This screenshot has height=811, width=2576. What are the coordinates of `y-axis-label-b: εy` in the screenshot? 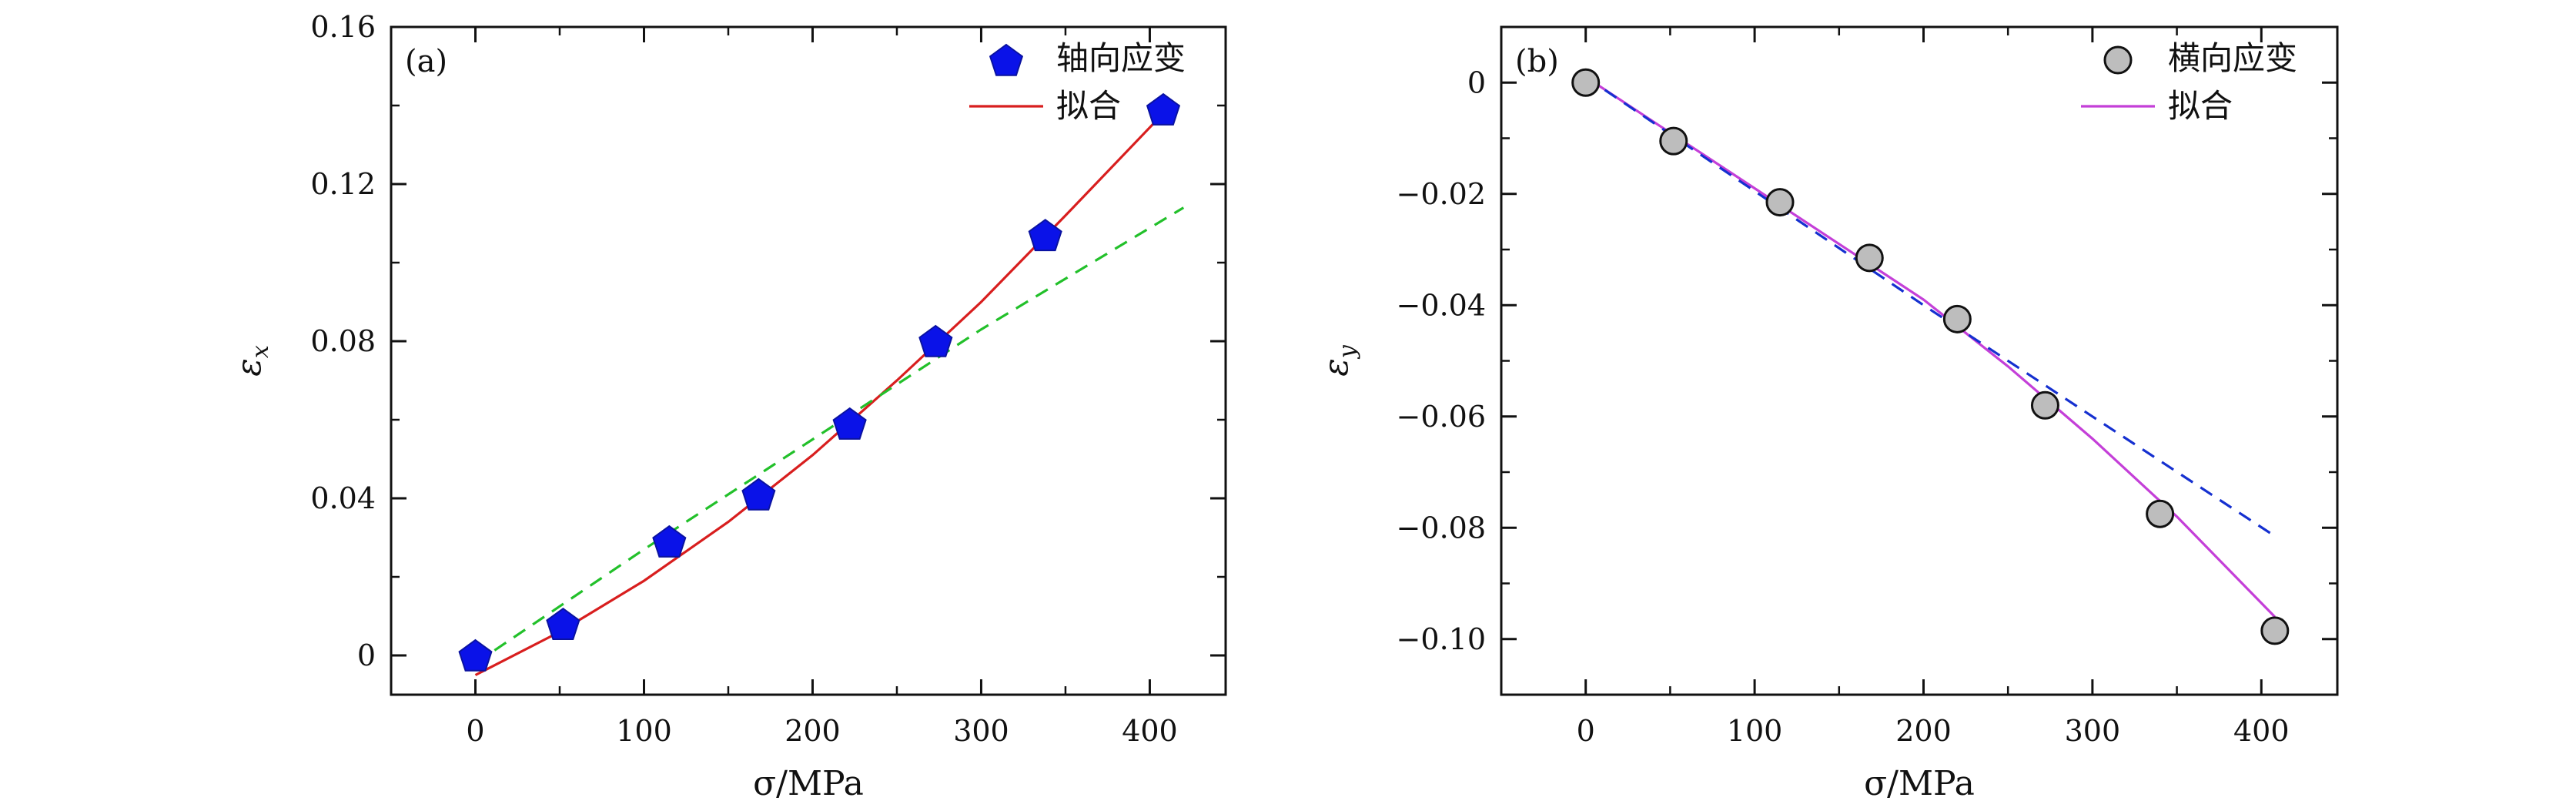 It's located at (1338, 360).